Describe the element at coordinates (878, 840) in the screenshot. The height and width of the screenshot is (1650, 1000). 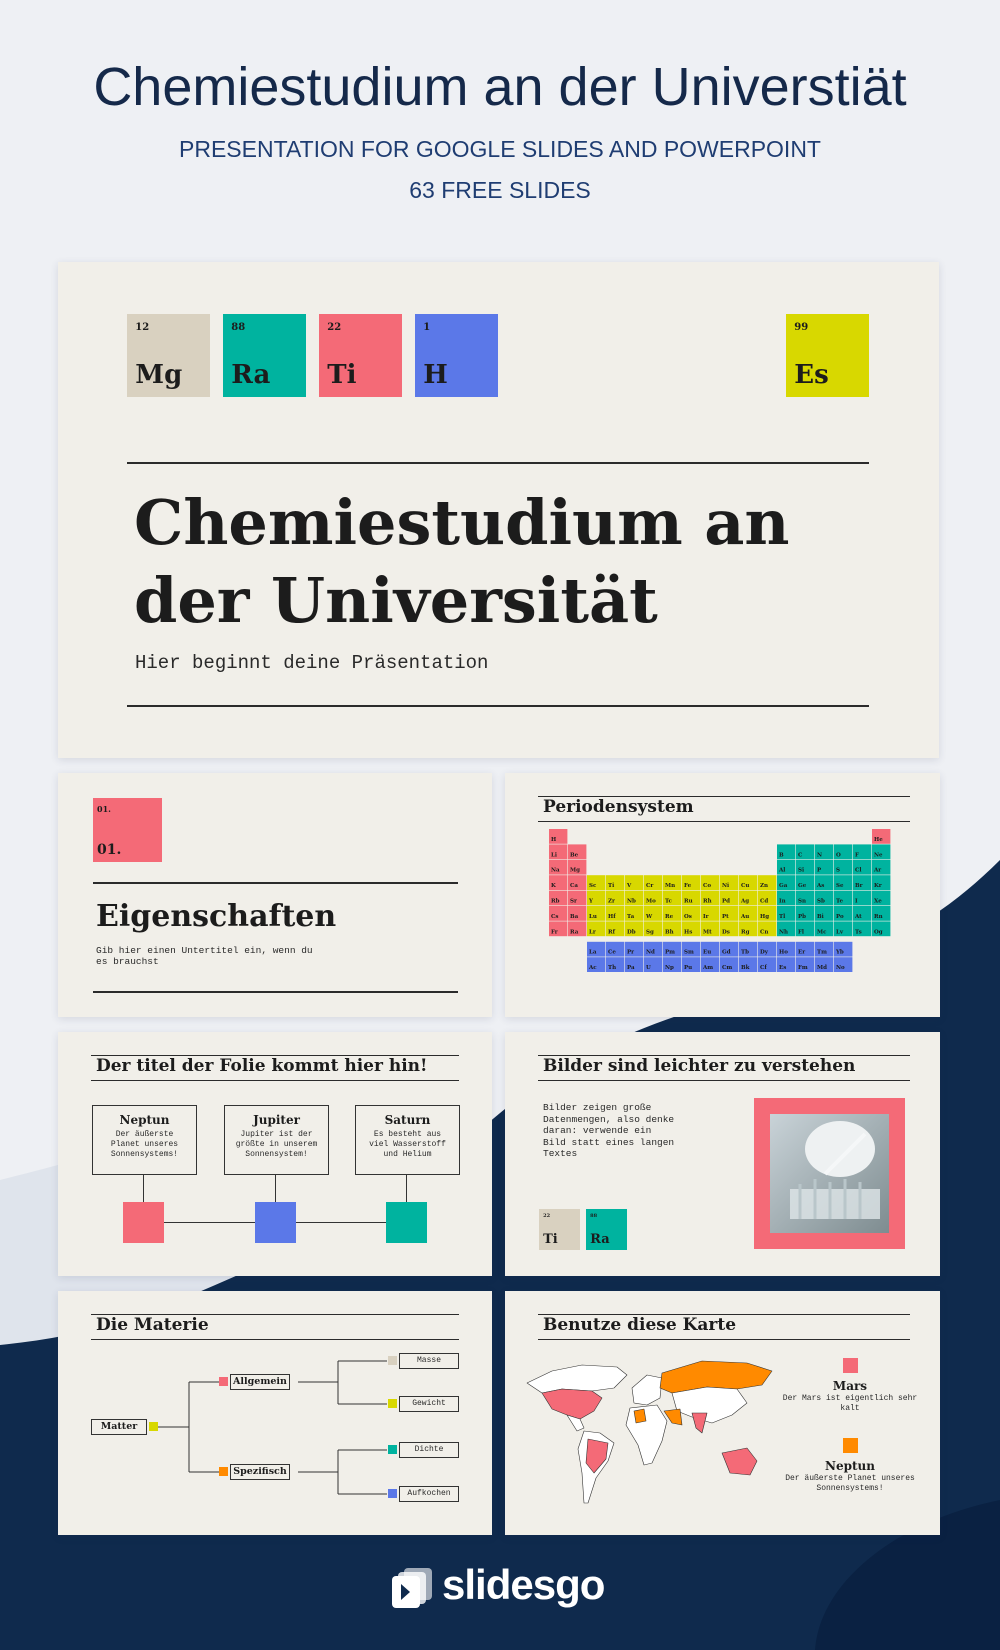
I see `element-symbol: He` at that location.